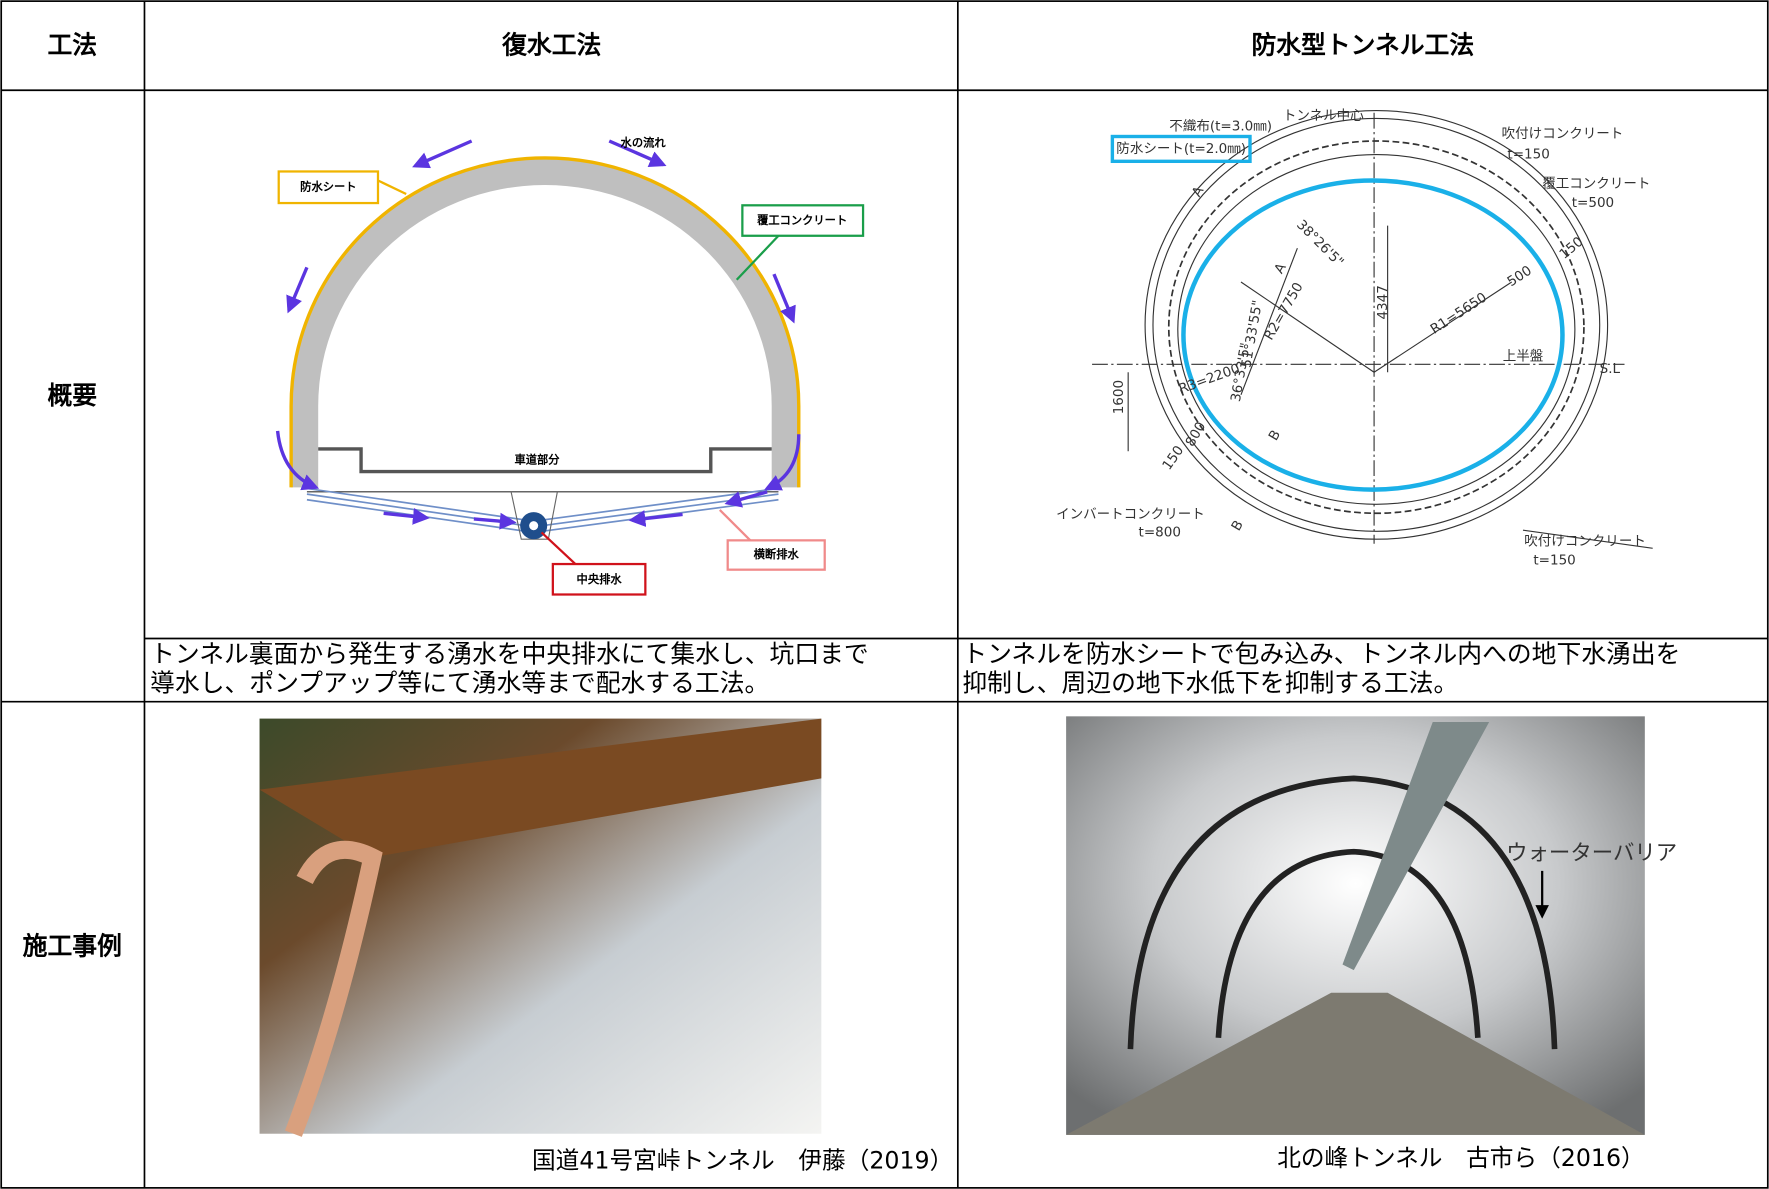 Image resolution: width=1769 pixels, height=1189 pixels. What do you see at coordinates (459, 683) in the screenshot?
I see `description-line: 導水し、ポンプアップ等にて湧水等まで配水する工法。` at bounding box center [459, 683].